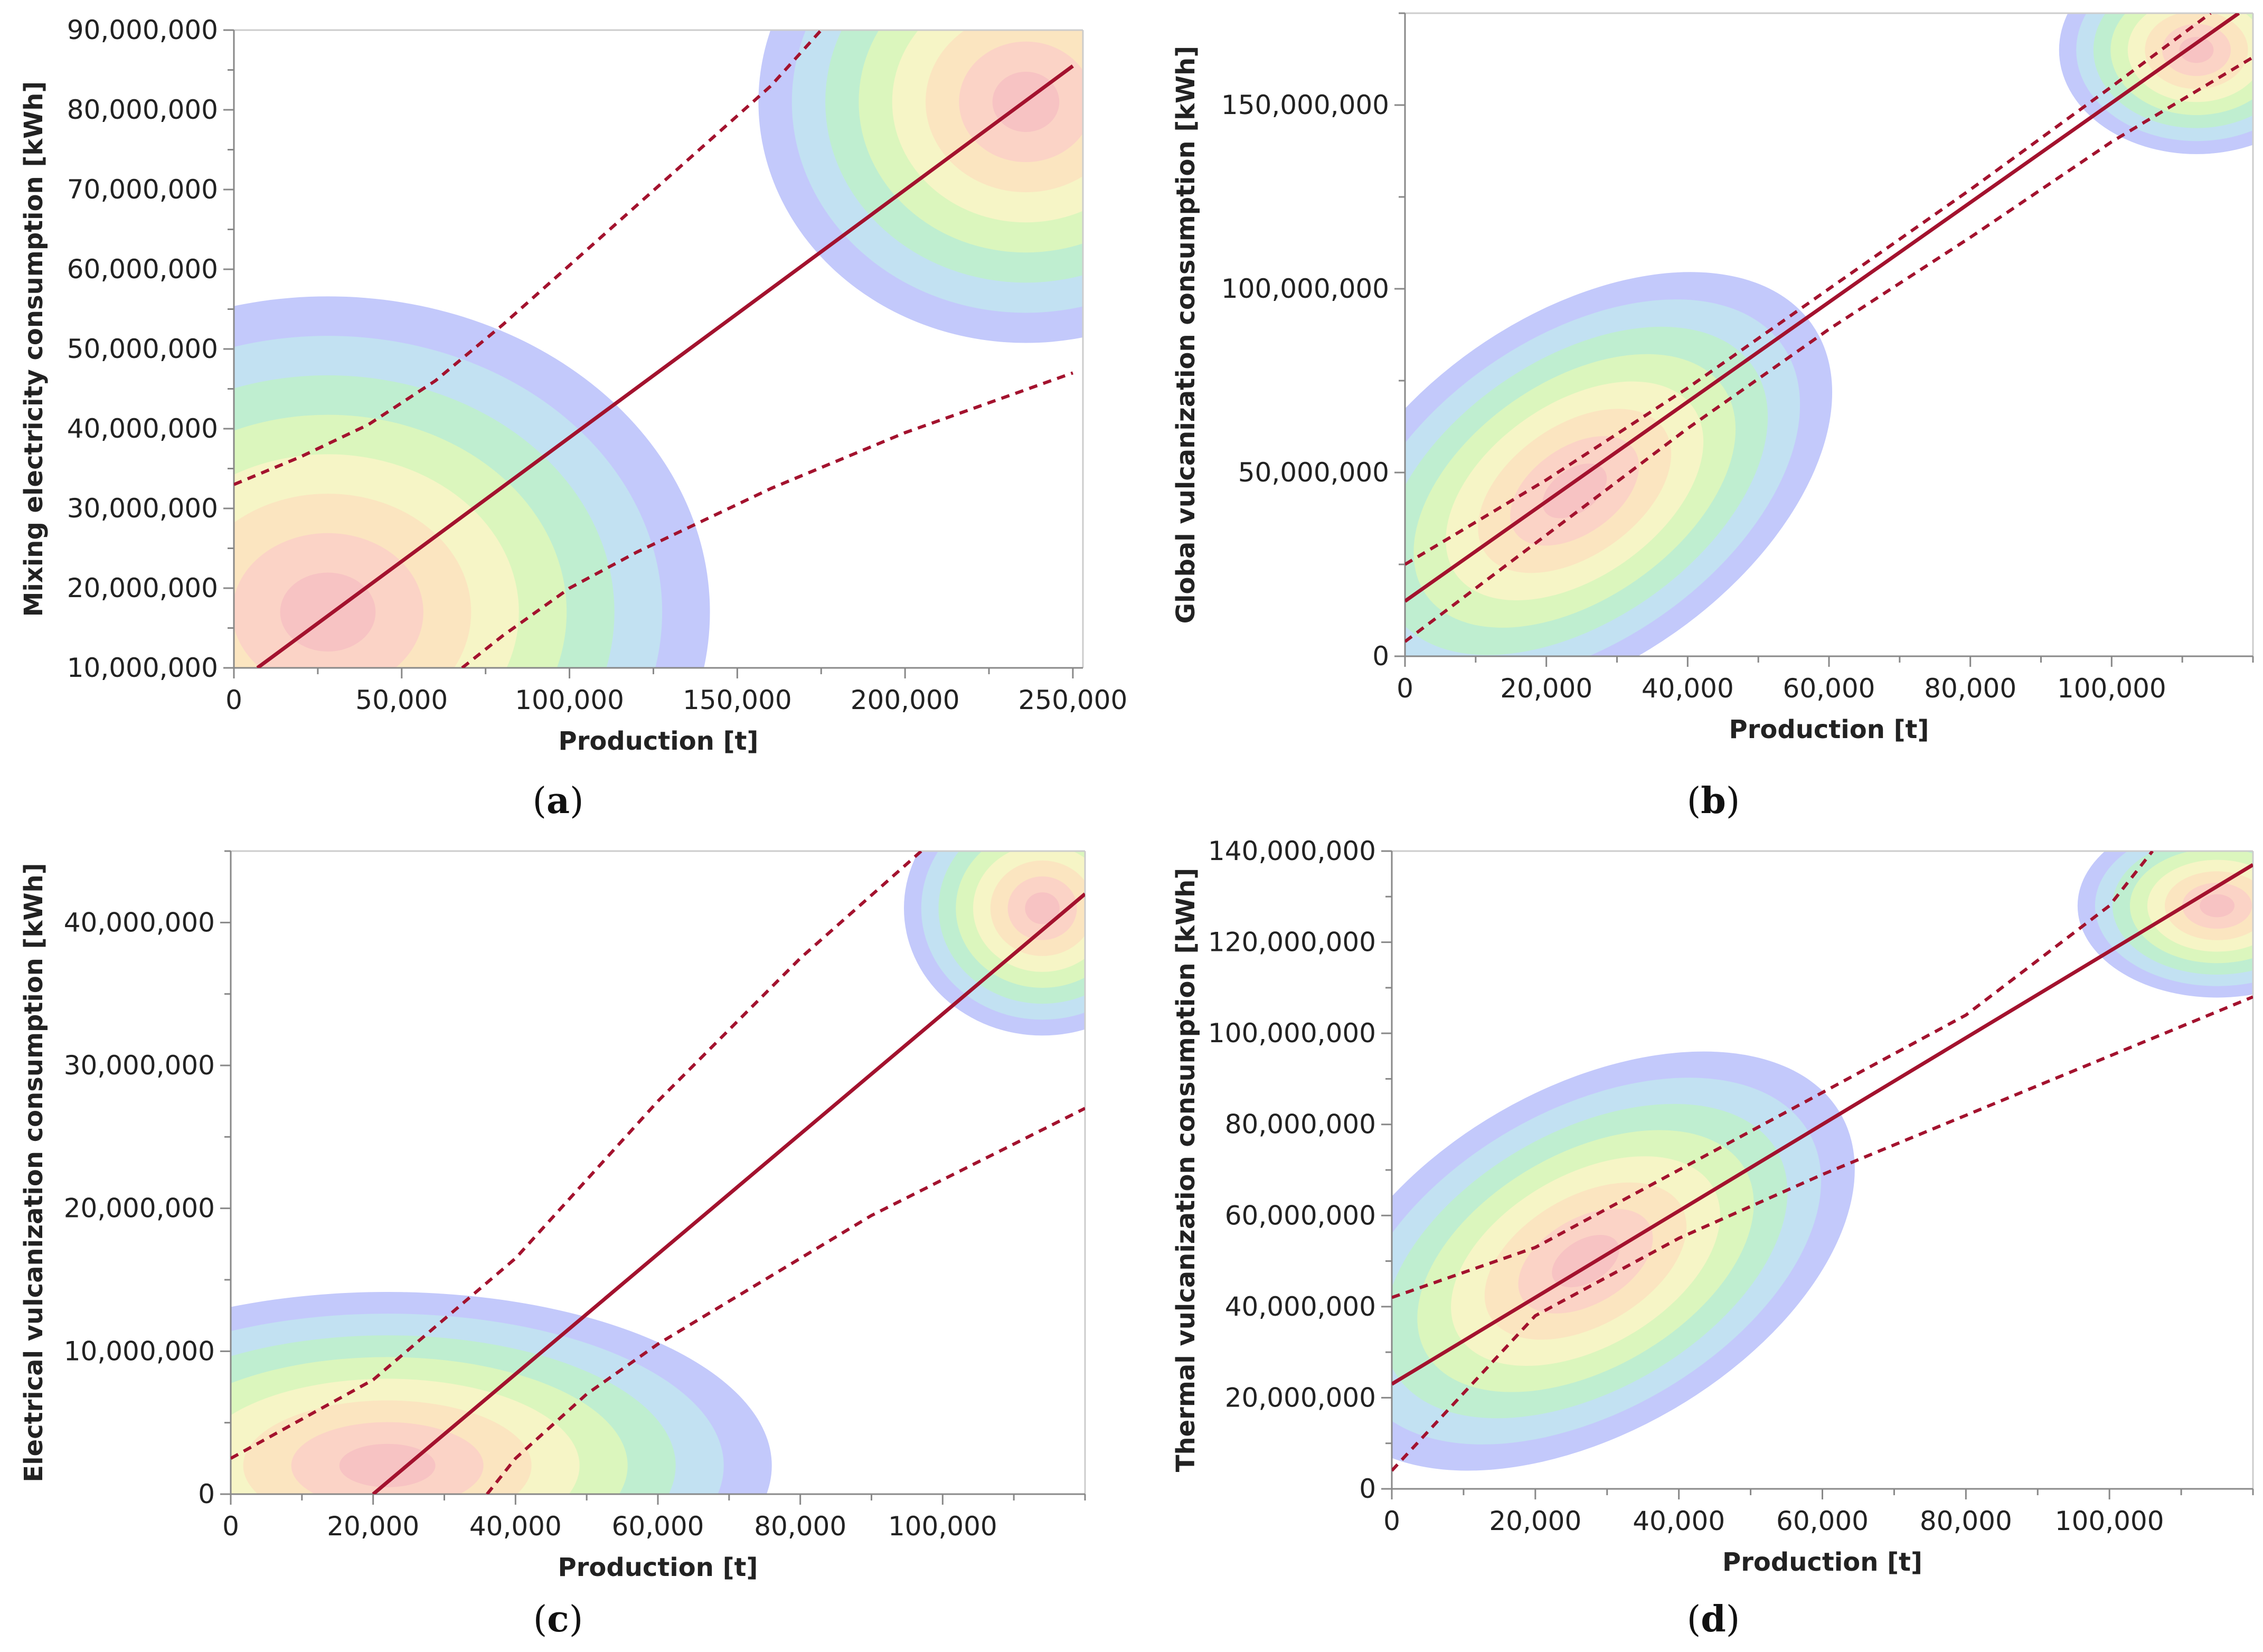 Image resolution: width=2263 pixels, height=1652 pixels. What do you see at coordinates (905, 700) in the screenshot?
I see `x-tick-label: 200,000` at bounding box center [905, 700].